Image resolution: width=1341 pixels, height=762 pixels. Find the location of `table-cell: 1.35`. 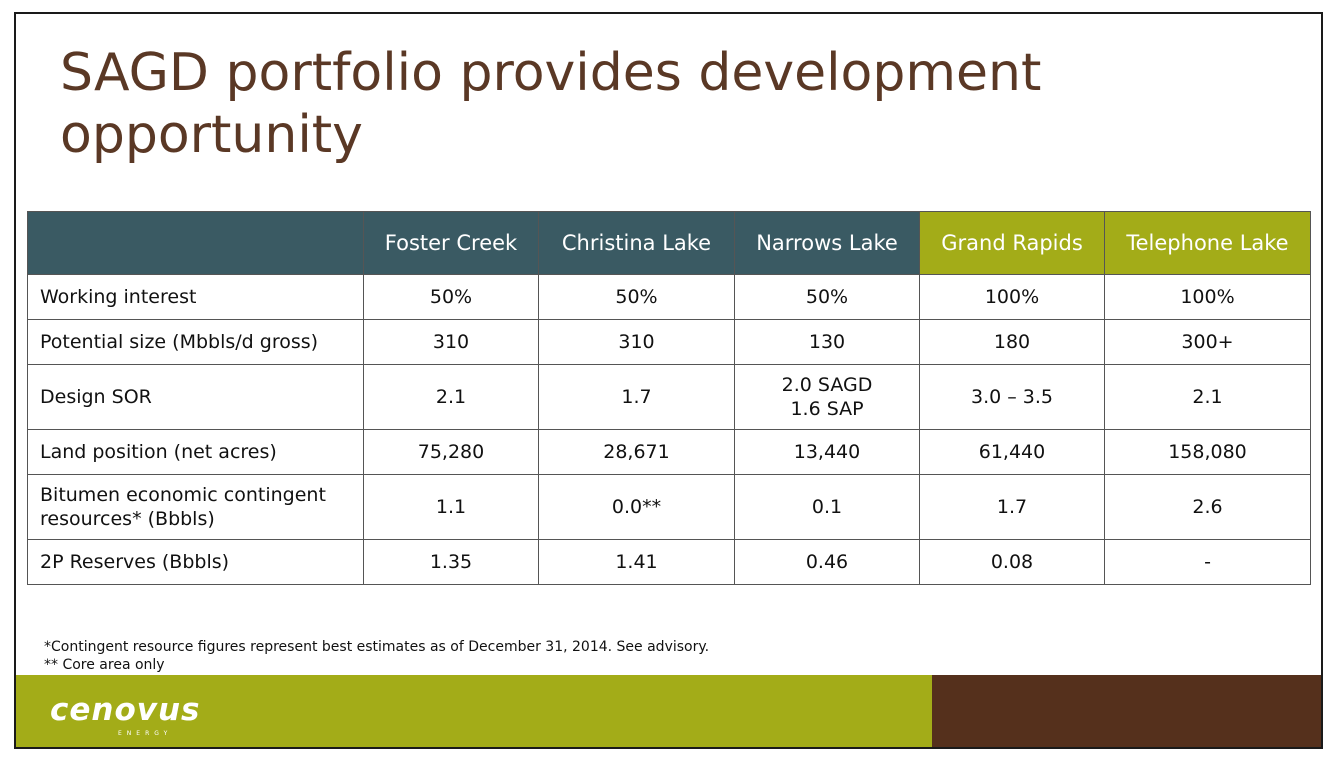

table-cell: 1.35 is located at coordinates (451, 562).